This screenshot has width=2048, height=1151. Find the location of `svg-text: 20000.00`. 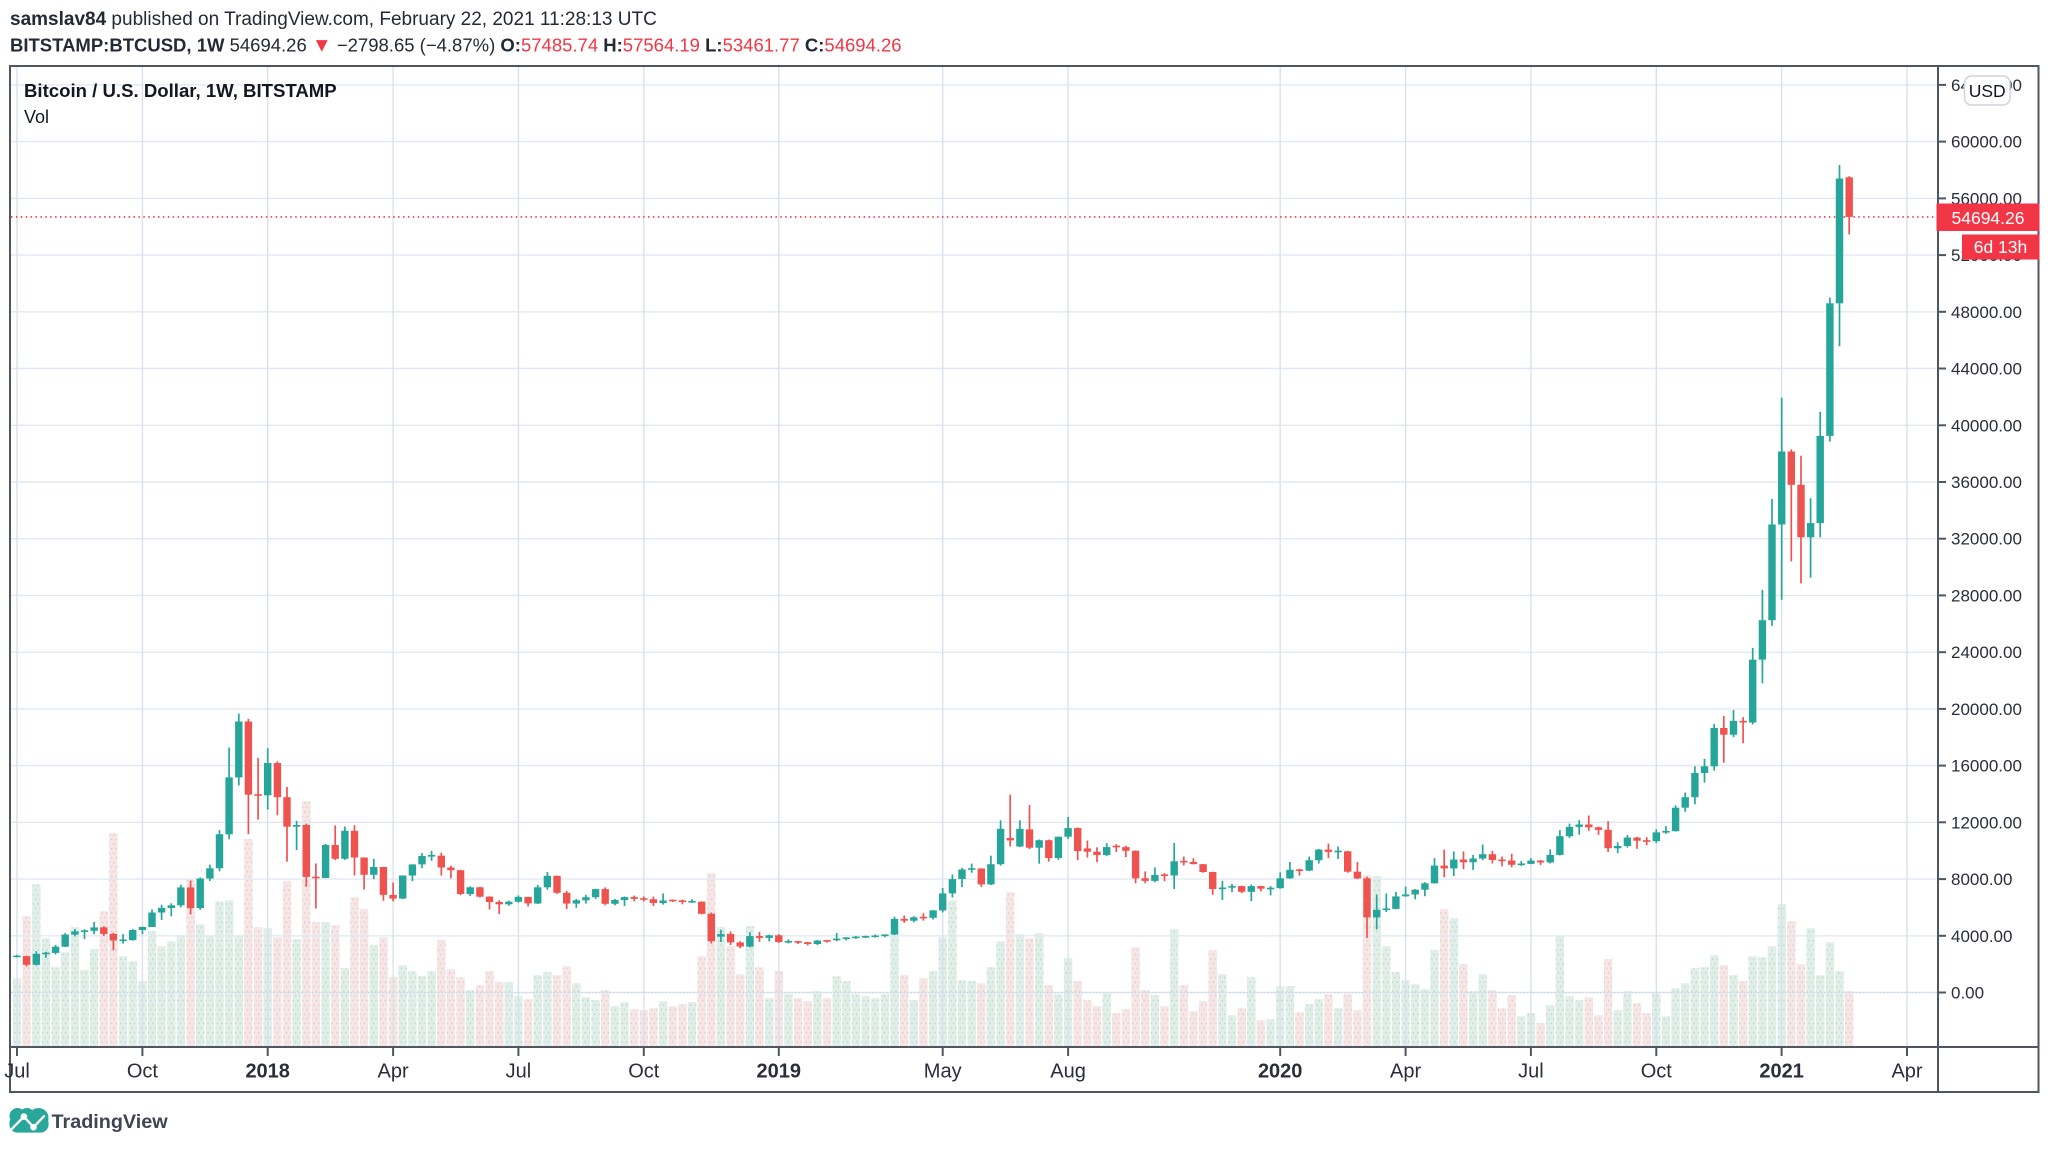

svg-text: 20000.00 is located at coordinates (1986, 709).